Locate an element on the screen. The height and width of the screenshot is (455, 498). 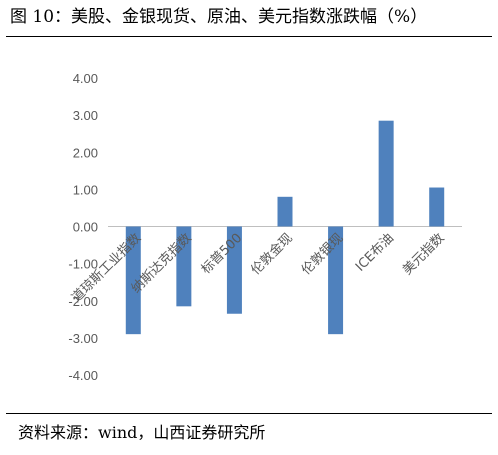
x-category-label: 伦敦金现 is located at coordinates (272, 254).